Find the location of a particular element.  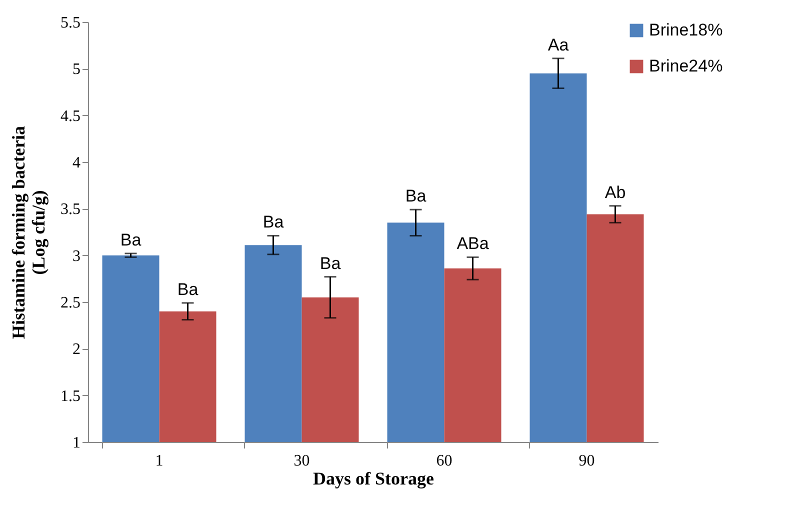

data-label: Ab is located at coordinates (615, 192).